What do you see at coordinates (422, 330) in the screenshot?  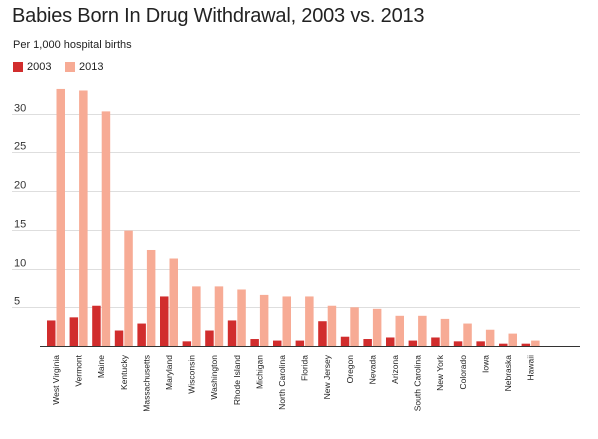 I see `bar-south-carolina-2013` at bounding box center [422, 330].